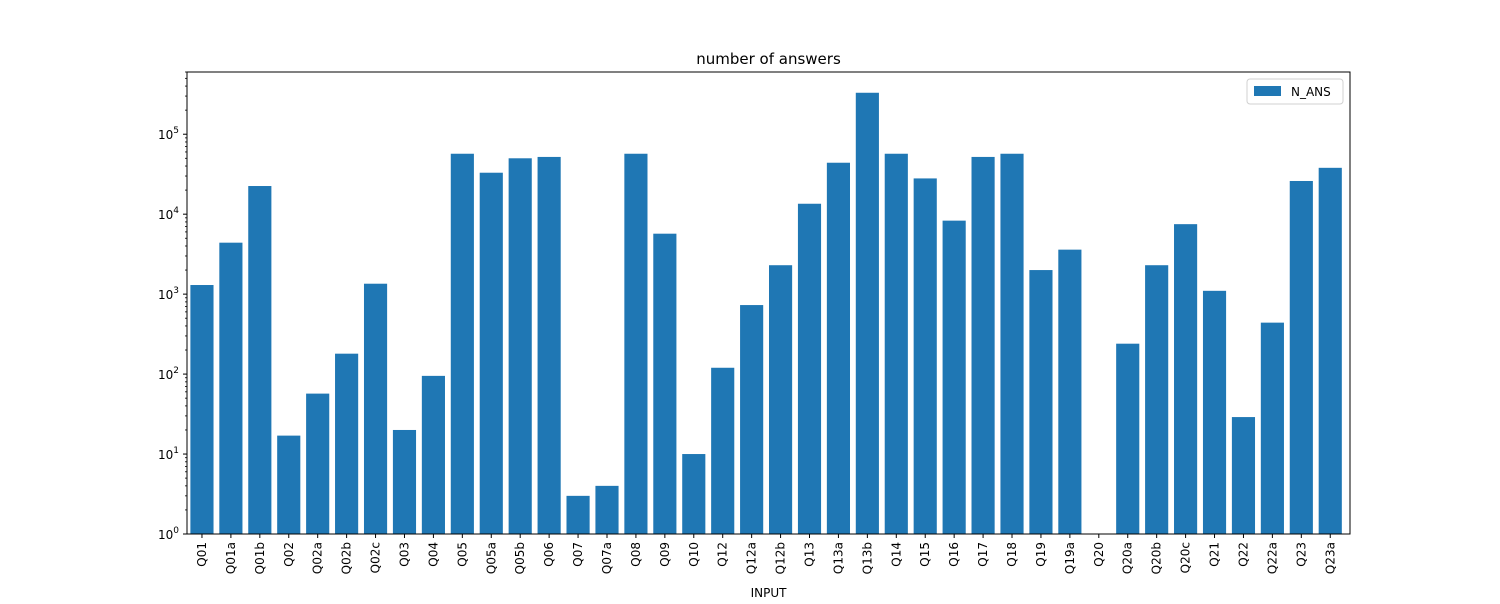  I want to click on x-tick-label: Q06, so click(549, 554).